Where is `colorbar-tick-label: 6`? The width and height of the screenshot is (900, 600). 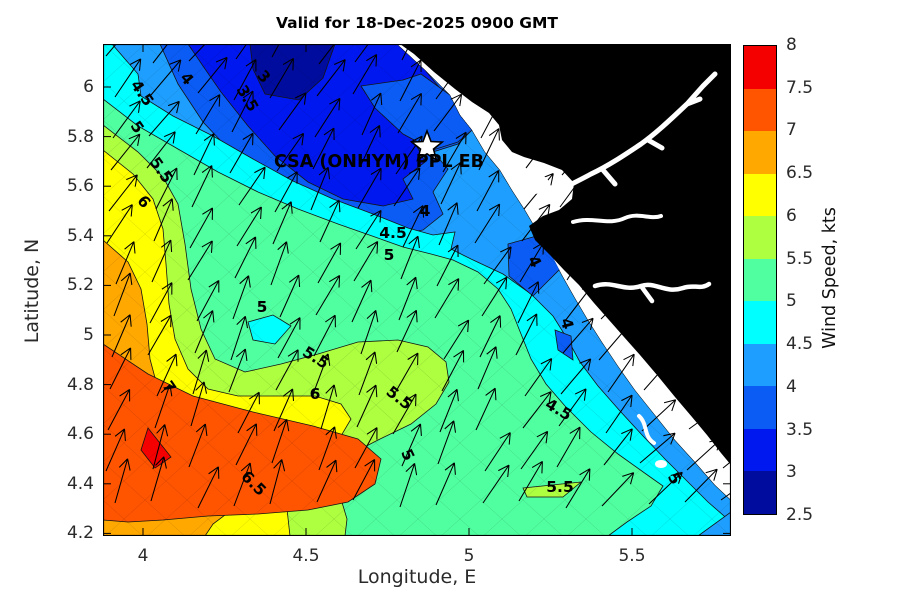
colorbar-tick-label: 6 is located at coordinates (791, 215).